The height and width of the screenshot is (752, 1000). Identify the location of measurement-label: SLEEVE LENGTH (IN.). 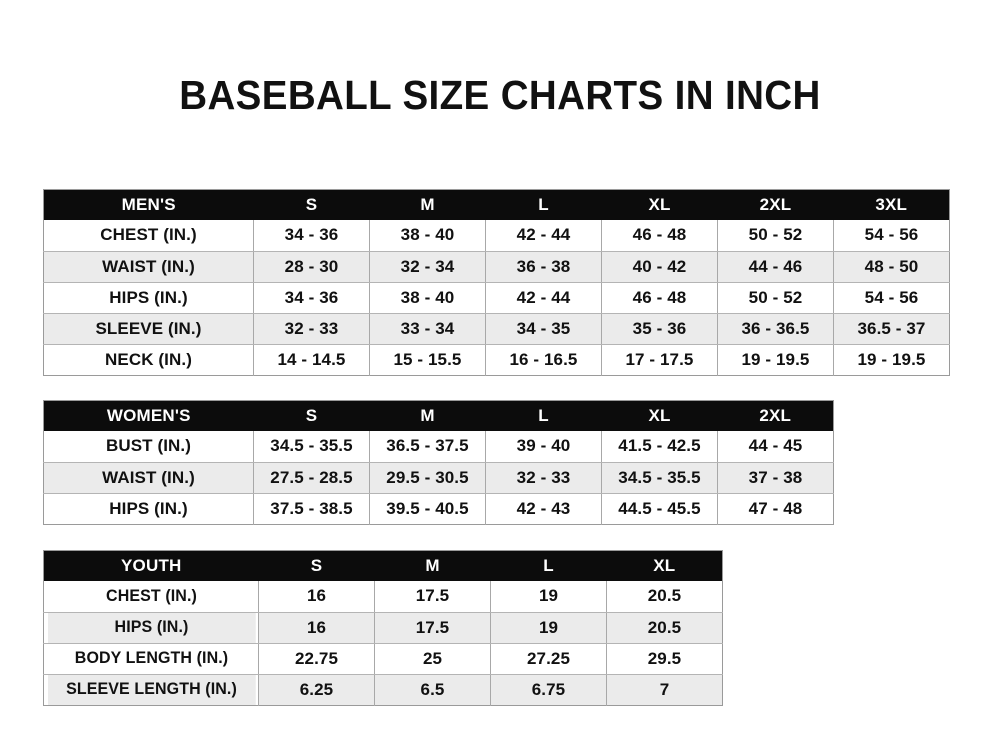
(151, 689).